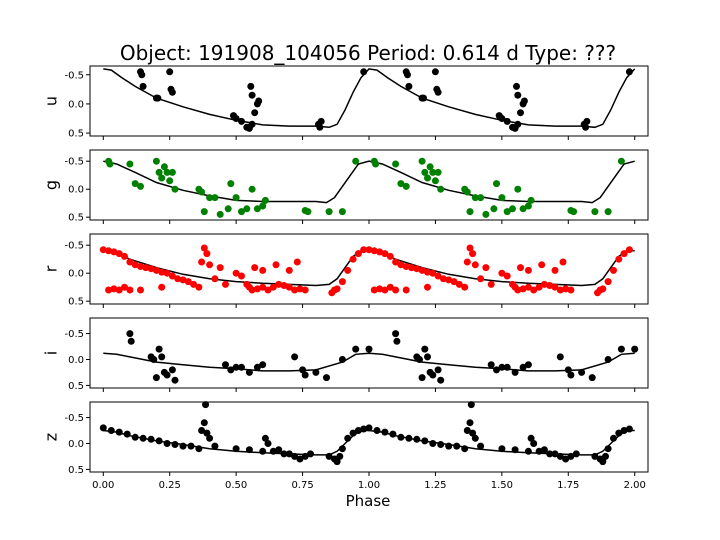 The height and width of the screenshot is (540, 720). I want to click on x-tick-label: 1.50, so click(502, 485).